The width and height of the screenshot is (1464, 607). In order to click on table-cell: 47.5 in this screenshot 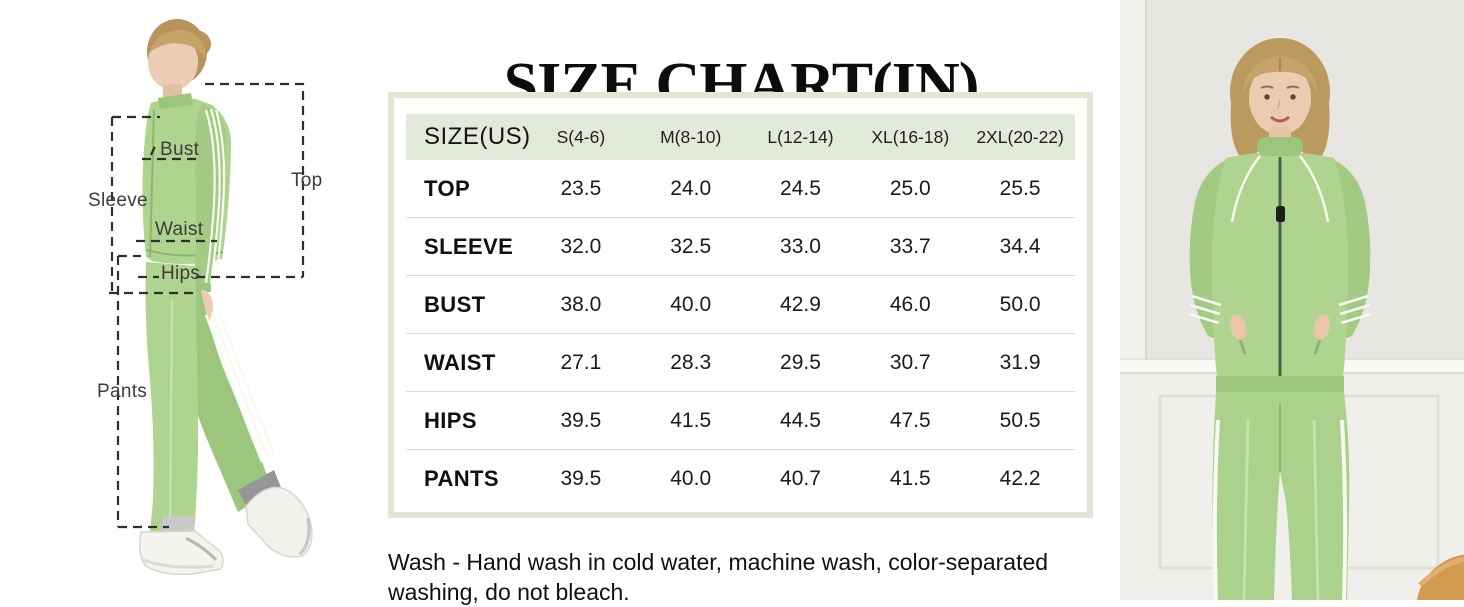, I will do `click(910, 420)`.